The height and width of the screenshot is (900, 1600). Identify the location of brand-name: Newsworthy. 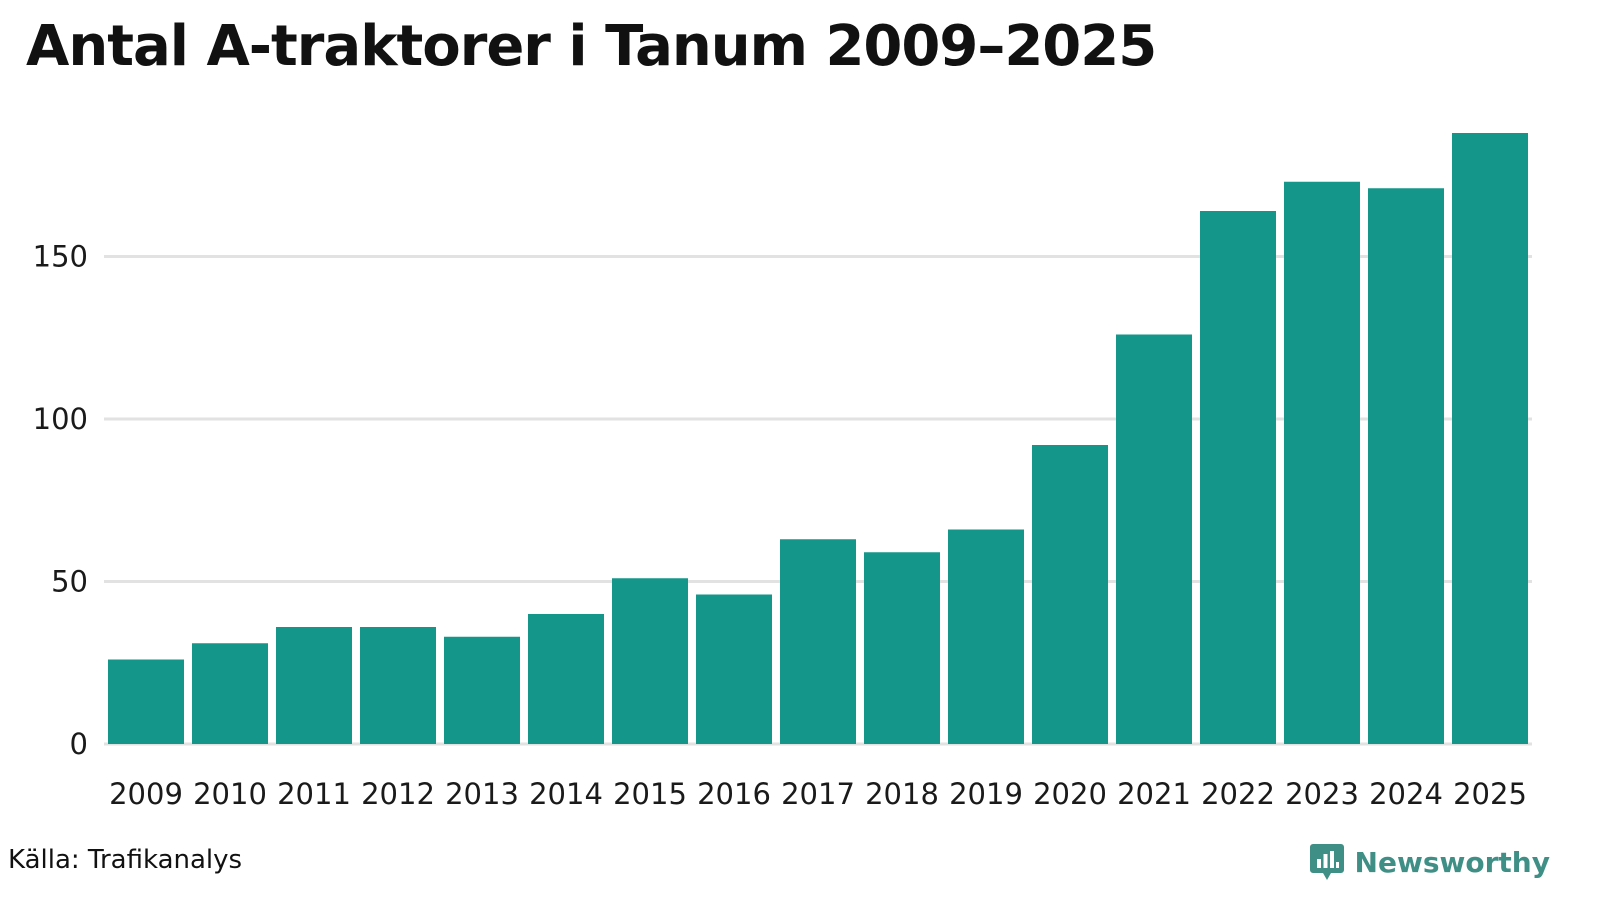
(1452, 862).